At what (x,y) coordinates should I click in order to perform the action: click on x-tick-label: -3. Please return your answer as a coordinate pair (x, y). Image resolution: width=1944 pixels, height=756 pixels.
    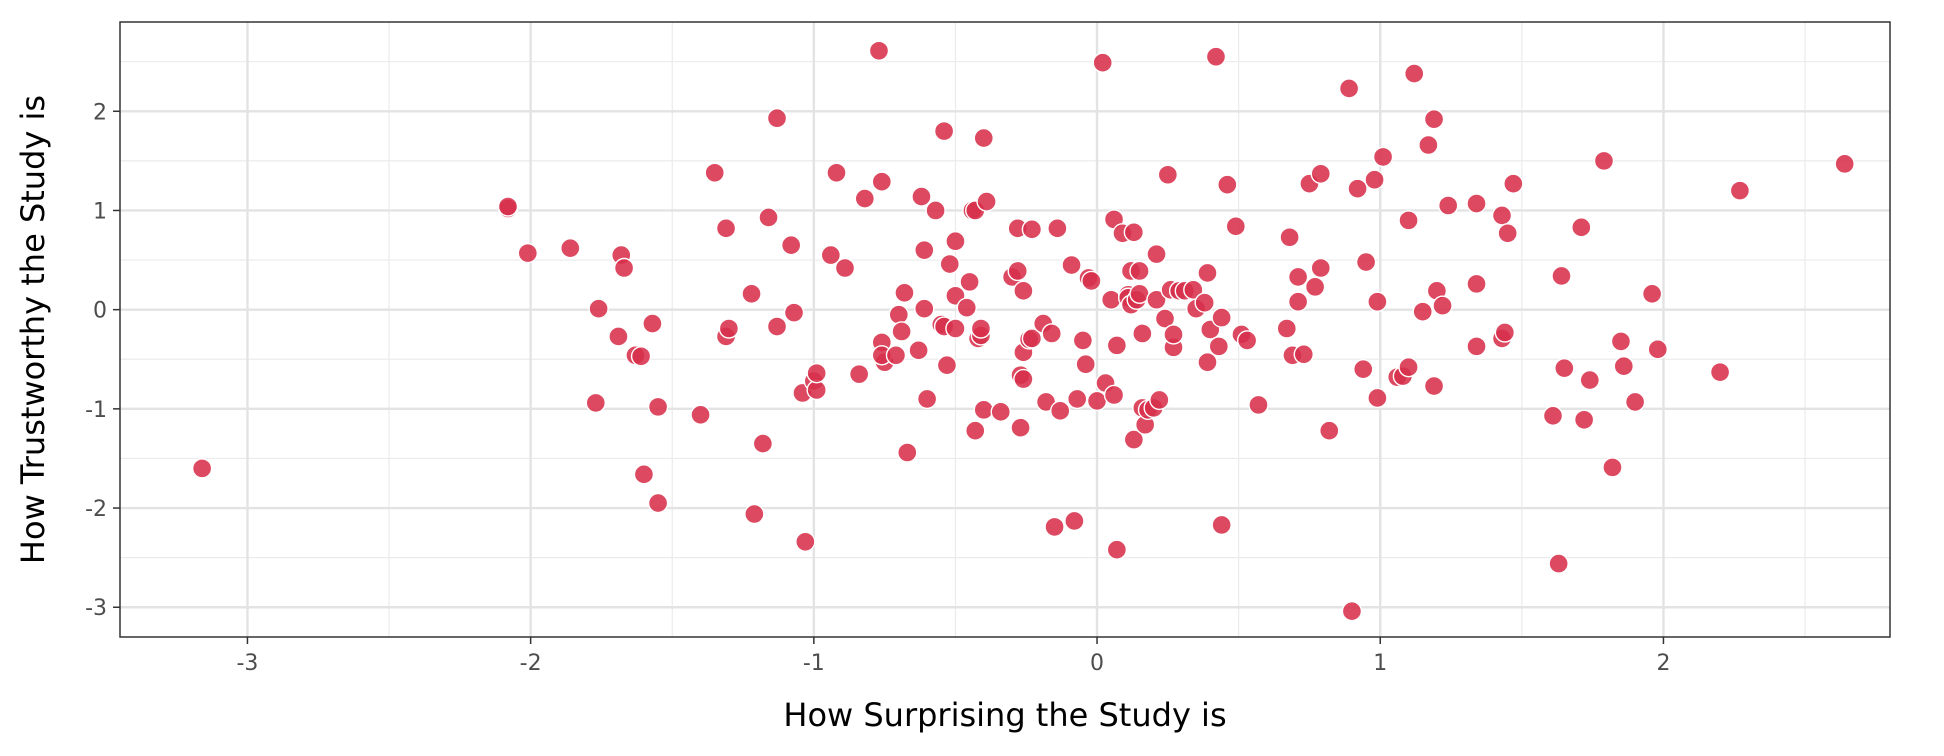
    Looking at the image, I should click on (247, 663).